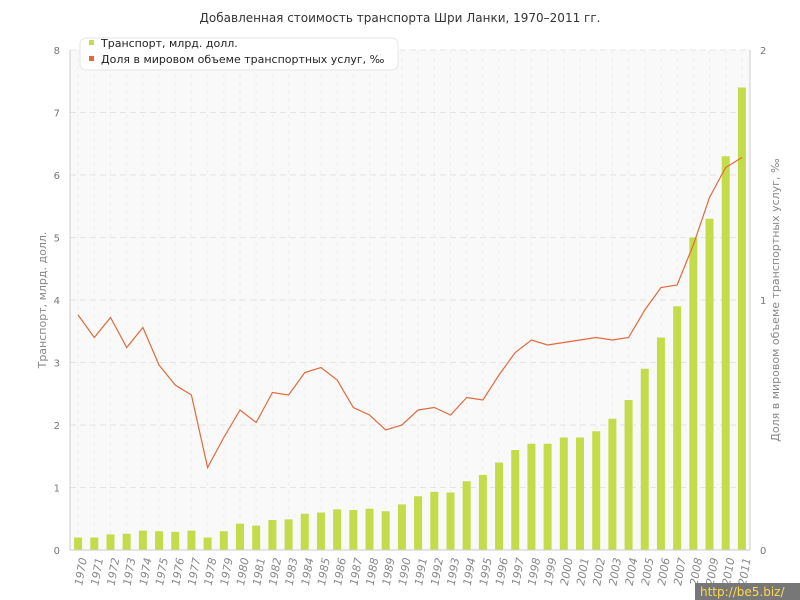 Image resolution: width=800 pixels, height=600 pixels. I want to click on x-tick-label: 1979, so click(227, 572).